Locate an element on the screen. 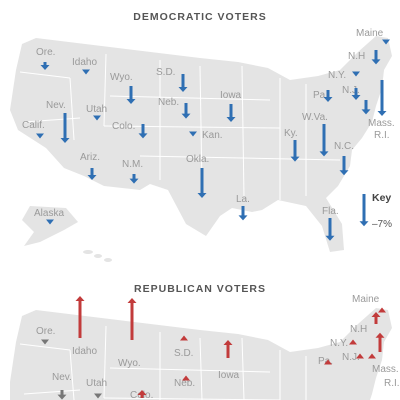 The image size is (400, 400). state-label-ariz: Ariz. is located at coordinates (90, 157).